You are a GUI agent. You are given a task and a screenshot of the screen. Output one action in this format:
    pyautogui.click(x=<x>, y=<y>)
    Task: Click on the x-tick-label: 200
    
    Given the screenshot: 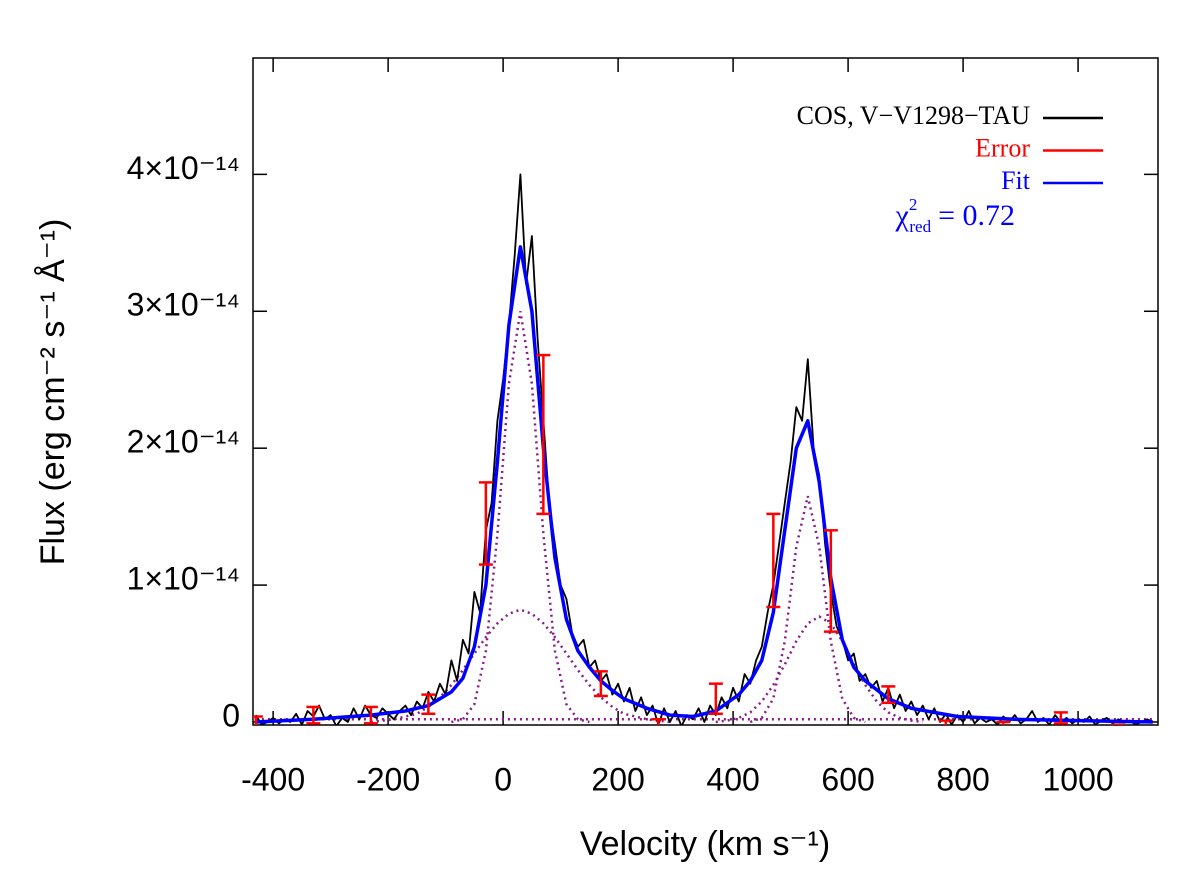 What is the action you would take?
    pyautogui.click(x=617, y=779)
    